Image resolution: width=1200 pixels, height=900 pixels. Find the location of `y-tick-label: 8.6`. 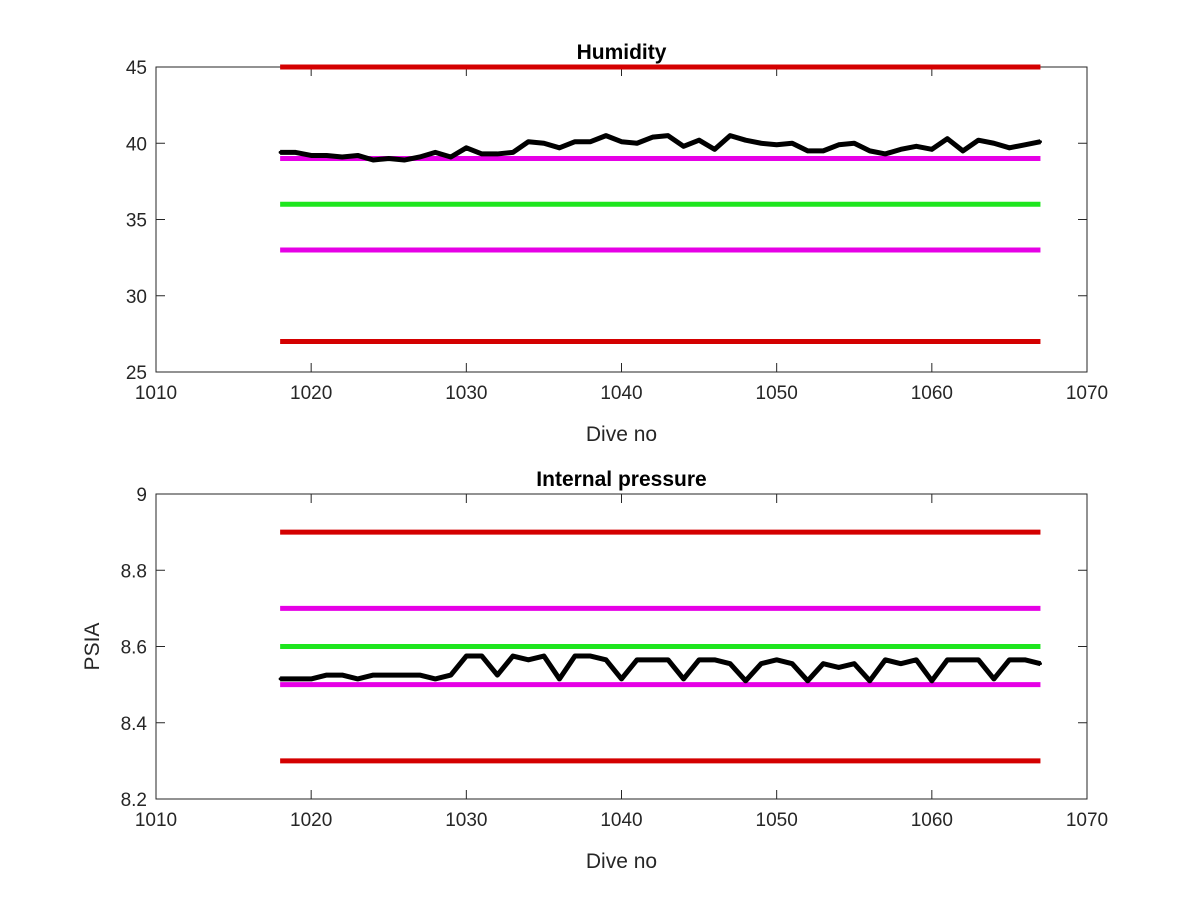

y-tick-label: 8.6 is located at coordinates (134, 648).